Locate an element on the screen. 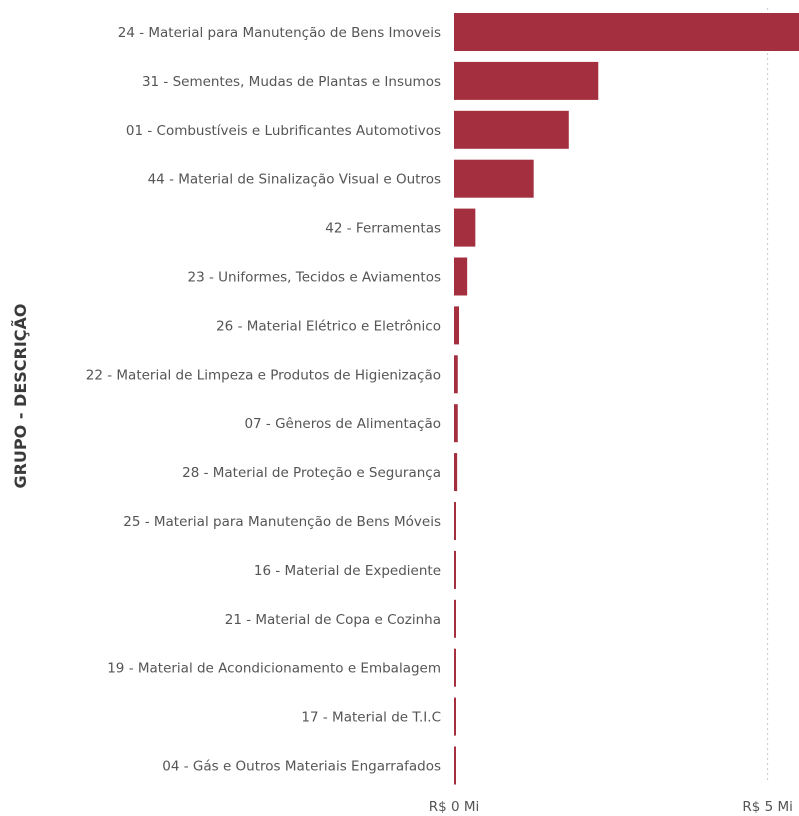  x-axis-ticks: R$ 0 Mi R$ 5 Mi is located at coordinates (611, 807).